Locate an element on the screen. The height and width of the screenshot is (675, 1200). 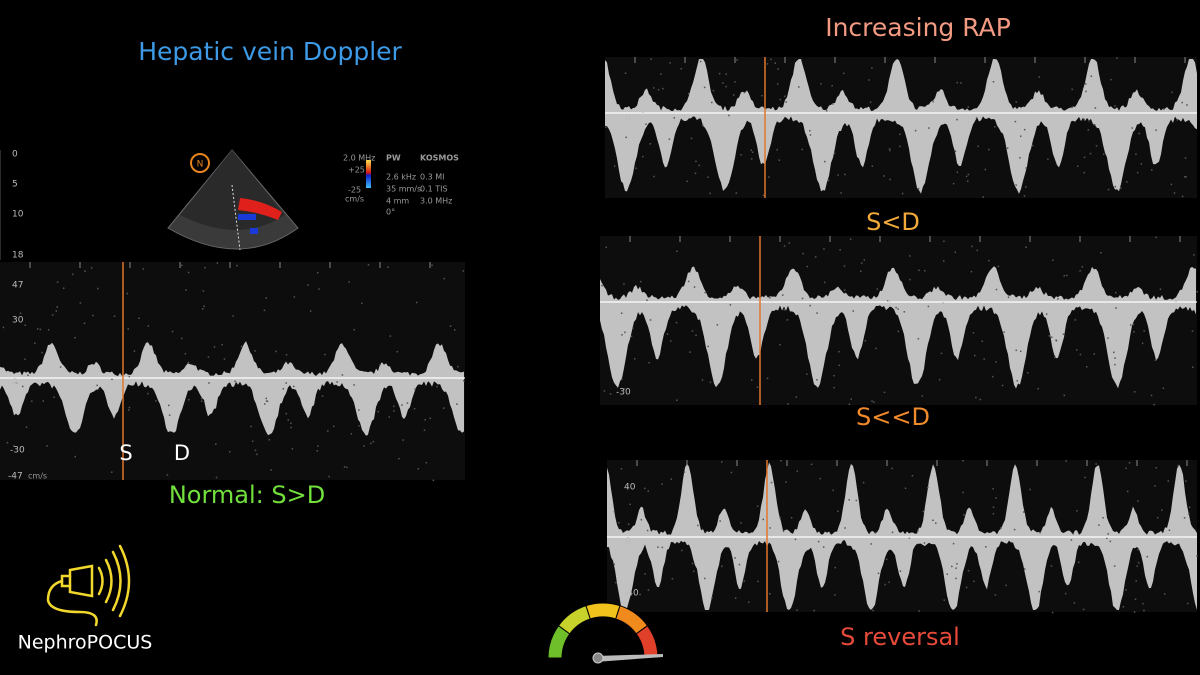
depth-label: 10 is located at coordinates (18, 215).